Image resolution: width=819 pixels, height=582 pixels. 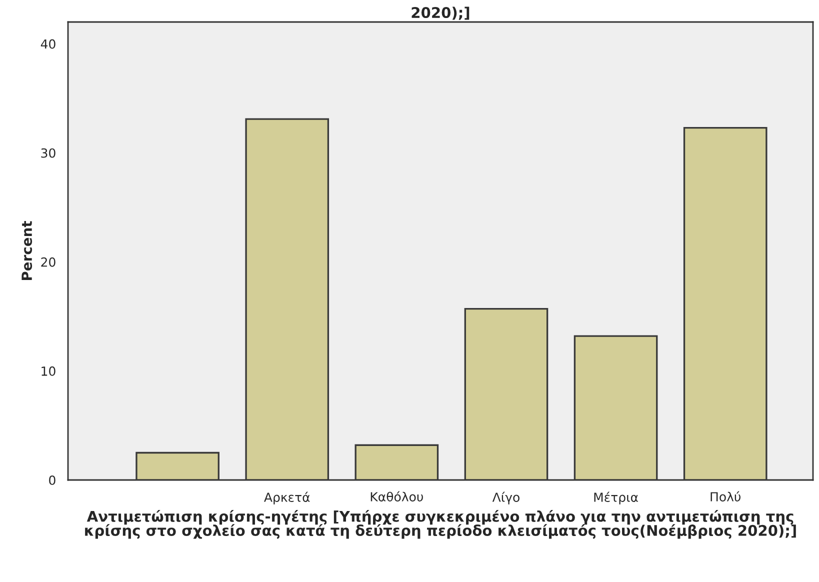 What do you see at coordinates (52, 480) in the screenshot?
I see `y-tick-label: 0` at bounding box center [52, 480].